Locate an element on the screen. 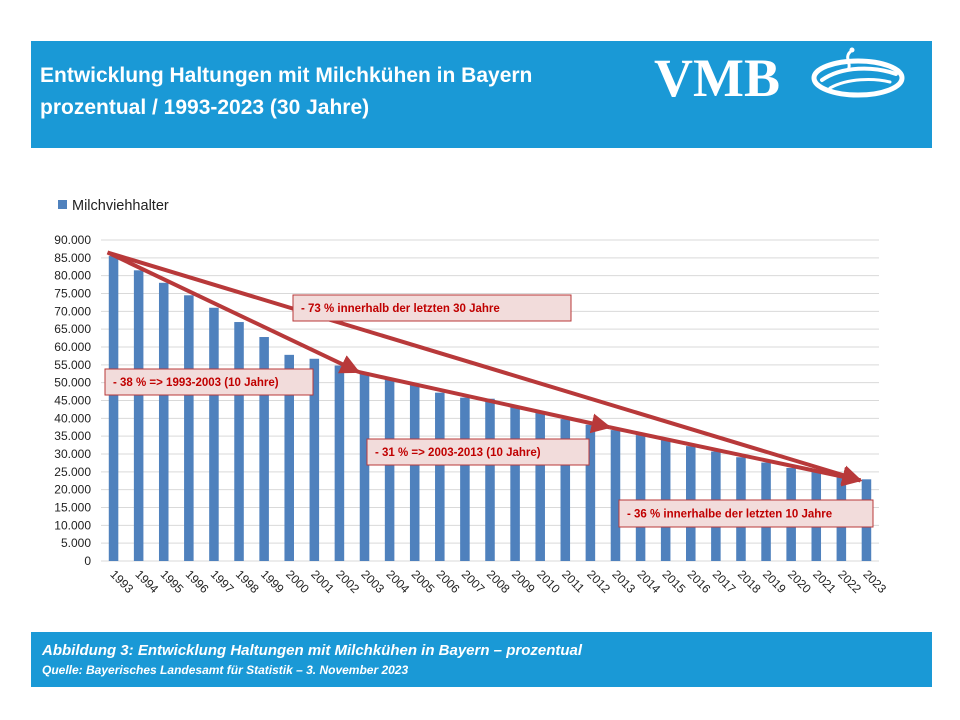 This screenshot has height=720, width=960. x-tick-label: 1993 is located at coordinates (121, 581).